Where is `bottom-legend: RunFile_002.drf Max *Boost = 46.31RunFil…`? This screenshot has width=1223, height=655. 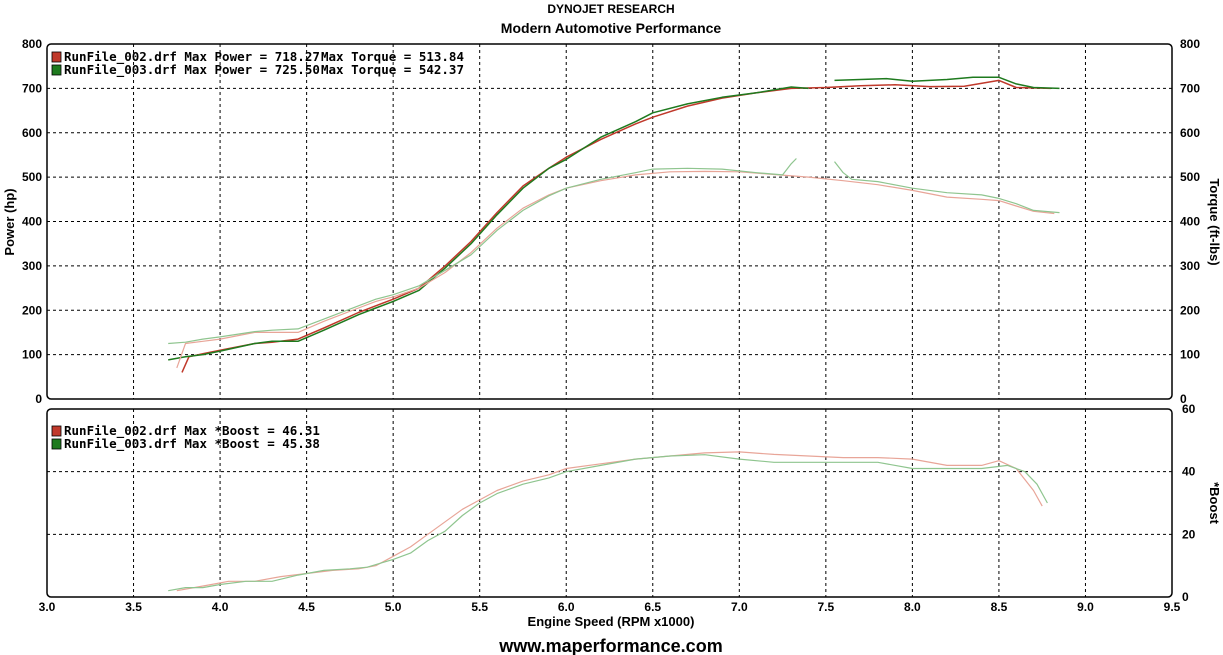 bottom-legend: RunFile_002.drf Max *Boost = 46.31RunFil… is located at coordinates (185, 437).